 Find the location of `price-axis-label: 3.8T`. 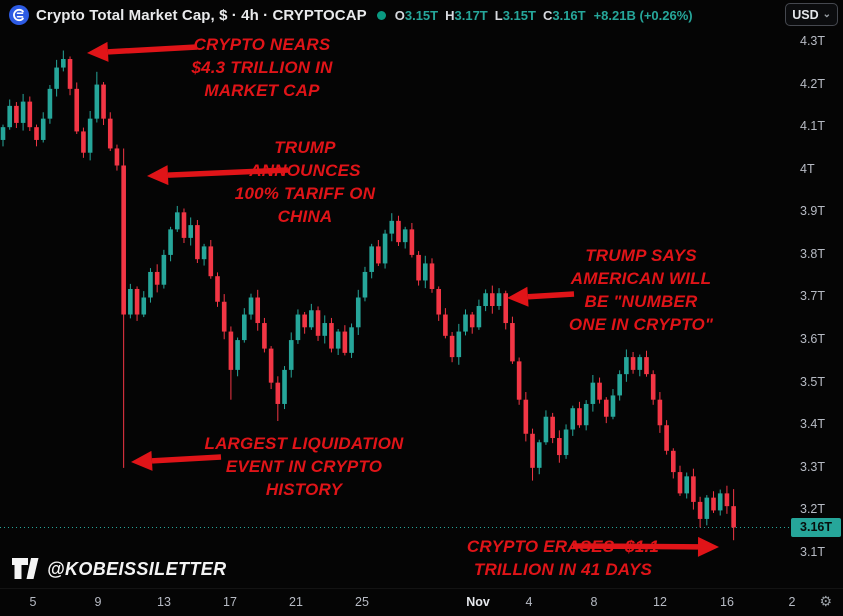

price-axis-label: 3.8T is located at coordinates (813, 253).